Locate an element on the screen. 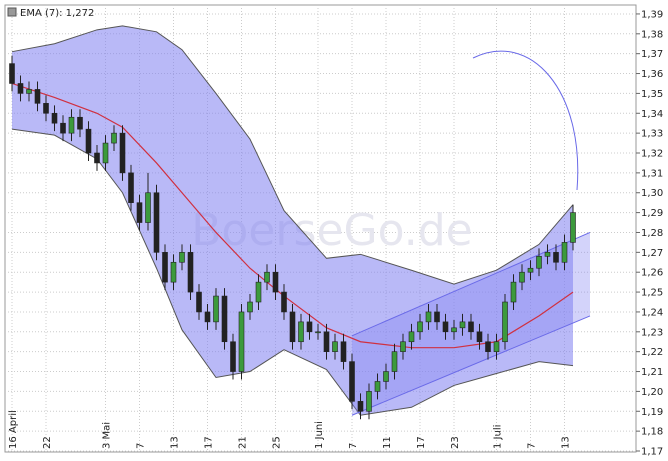 The width and height of the screenshot is (668, 461). y-tick-label: 1,25 is located at coordinates (652, 293).